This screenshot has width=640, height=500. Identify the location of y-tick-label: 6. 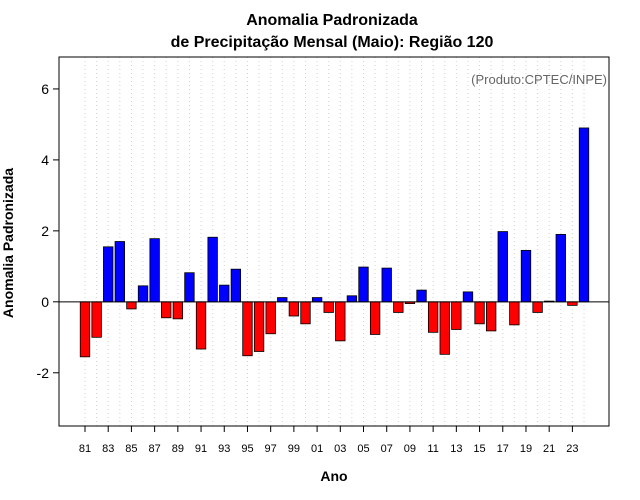
(45, 89).